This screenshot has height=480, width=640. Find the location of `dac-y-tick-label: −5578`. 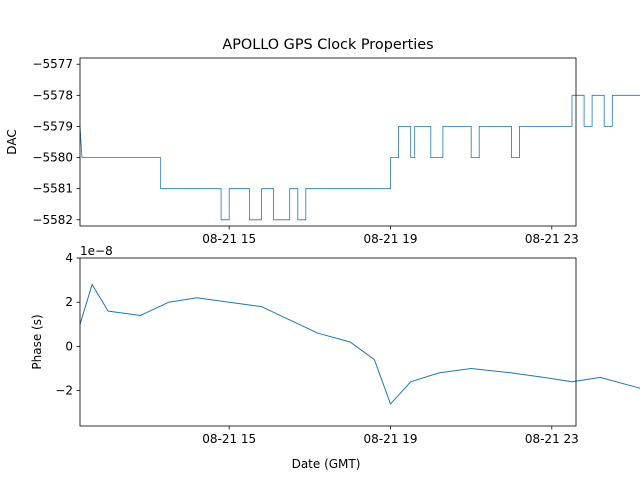

dac-y-tick-label: −5578 is located at coordinates (52, 95).